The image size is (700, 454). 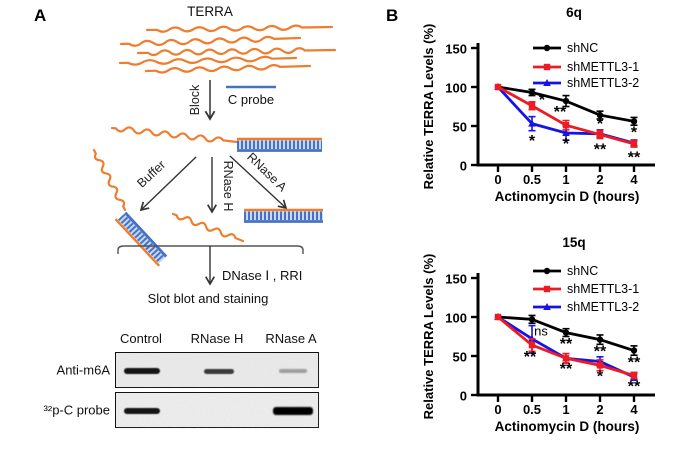 What do you see at coordinates (217, 410) in the screenshot?
I see `blot-membrane-probe` at bounding box center [217, 410].